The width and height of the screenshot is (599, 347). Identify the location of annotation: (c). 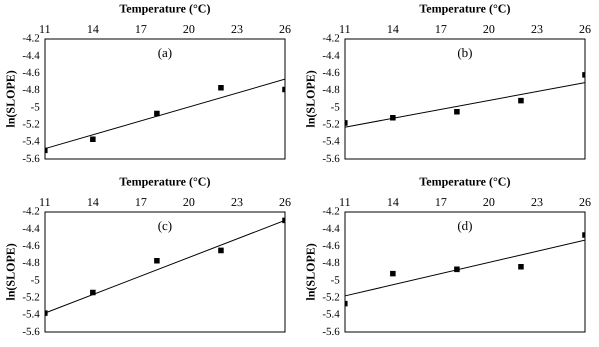
(165, 226).